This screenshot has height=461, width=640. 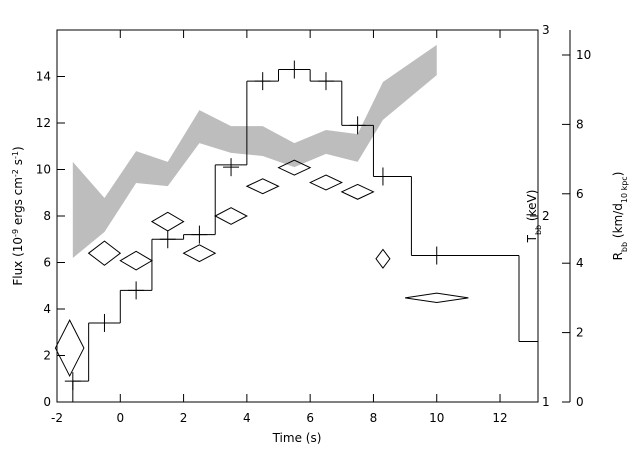 What do you see at coordinates (43, 77) in the screenshot?
I see `y-tick-label: 14` at bounding box center [43, 77].